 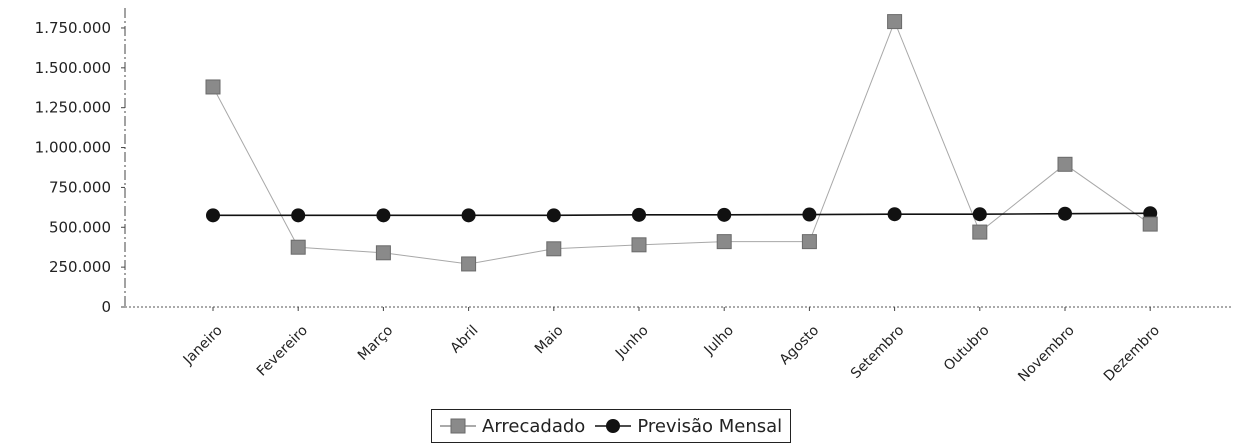 What do you see at coordinates (73, 108) in the screenshot?
I see `y-tick-label: 1.250.000` at bounding box center [73, 108].